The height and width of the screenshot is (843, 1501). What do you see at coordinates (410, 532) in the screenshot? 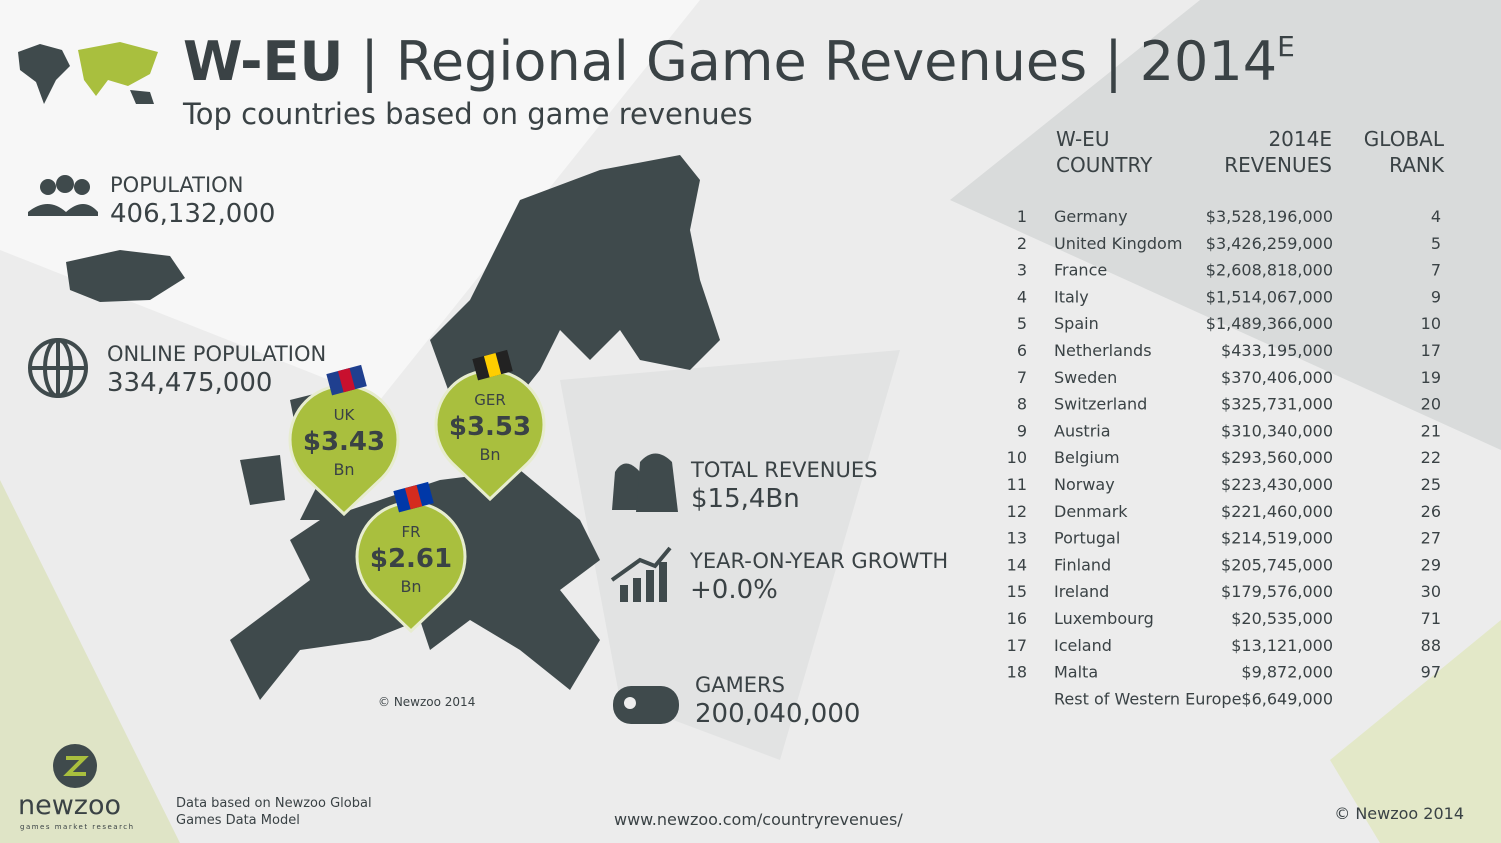
I see `pin-country: FR` at bounding box center [410, 532].